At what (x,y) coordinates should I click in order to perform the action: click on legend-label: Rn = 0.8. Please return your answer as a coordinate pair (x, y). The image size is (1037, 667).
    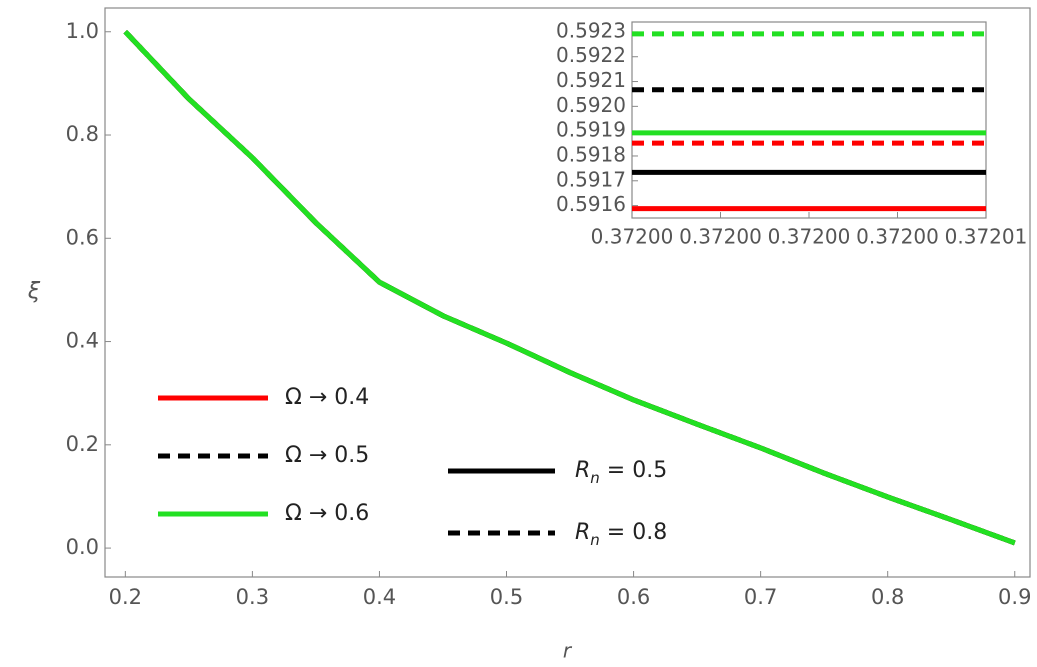
    Looking at the image, I should click on (621, 534).